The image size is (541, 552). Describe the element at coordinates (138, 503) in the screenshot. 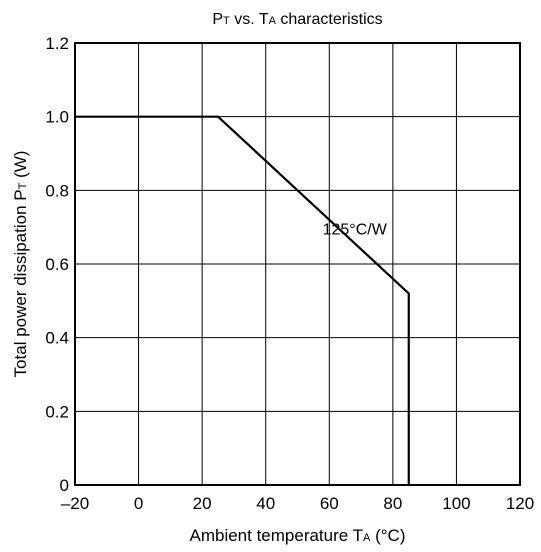

I see `x-tick-label: 0` at that location.